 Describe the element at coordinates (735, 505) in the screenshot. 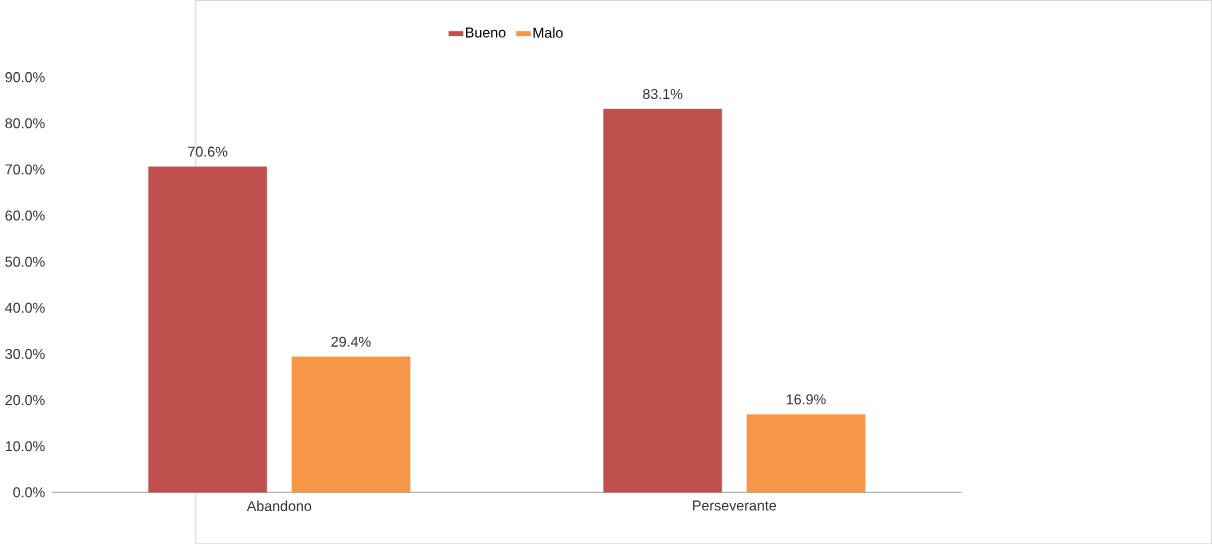

I see `x-tick-label: Perseverante` at that location.